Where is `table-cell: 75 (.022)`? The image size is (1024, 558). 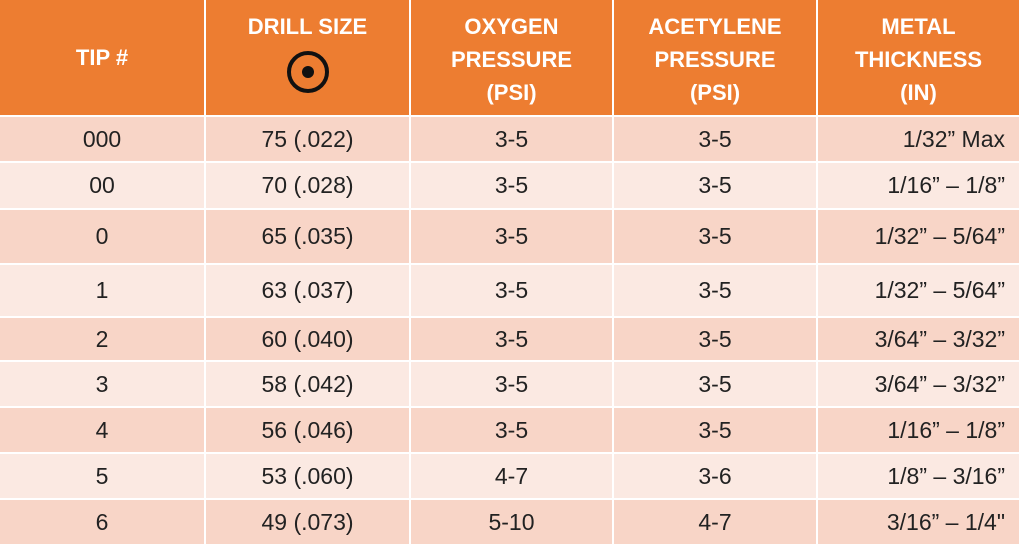
table-cell: 75 (.022) is located at coordinates (307, 139).